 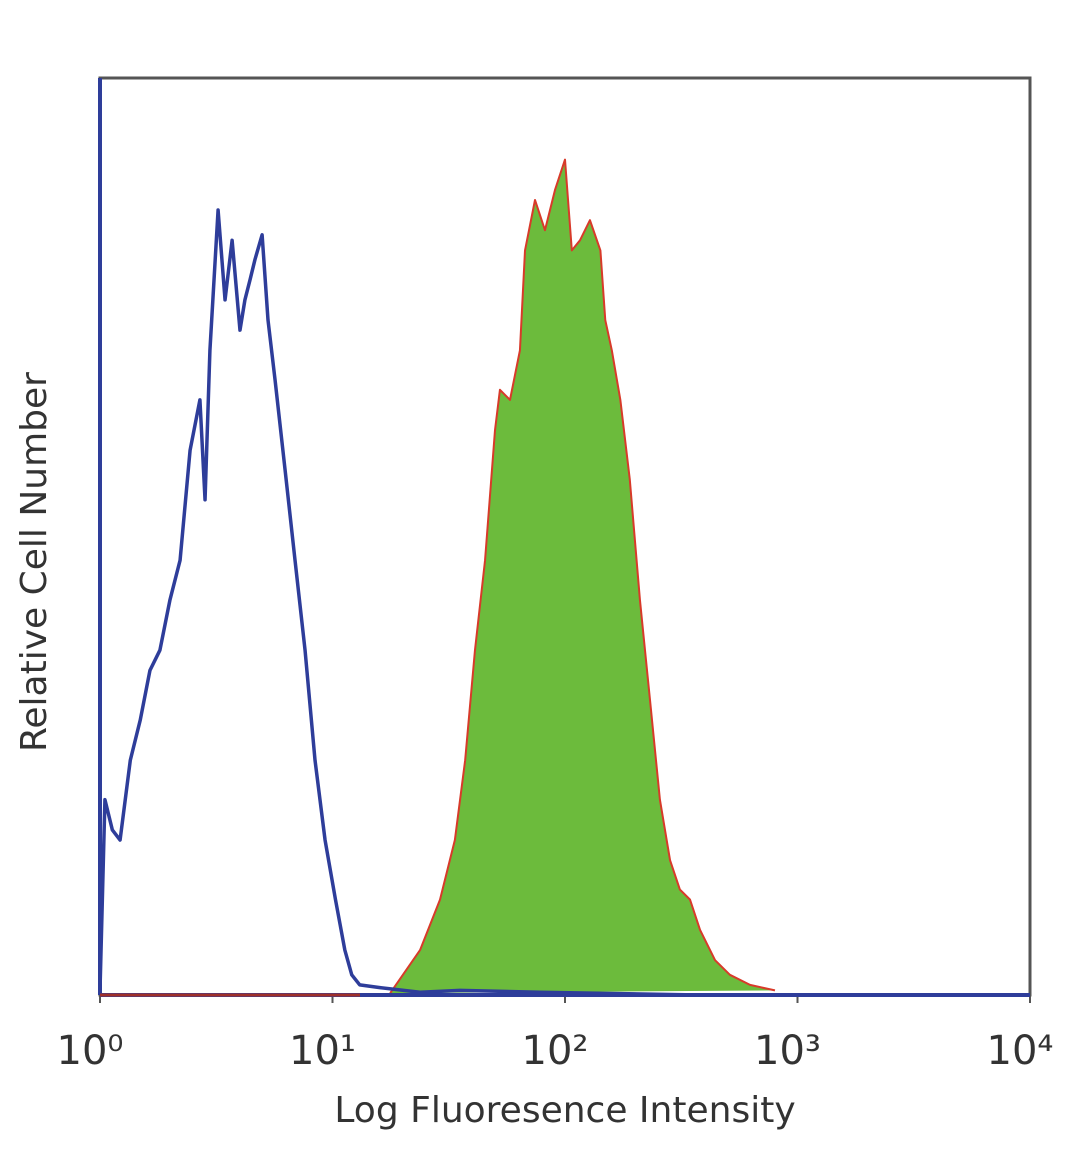 I want to click on x-axis-label: Log Fluoresence Intensity, so click(x=564, y=1110).